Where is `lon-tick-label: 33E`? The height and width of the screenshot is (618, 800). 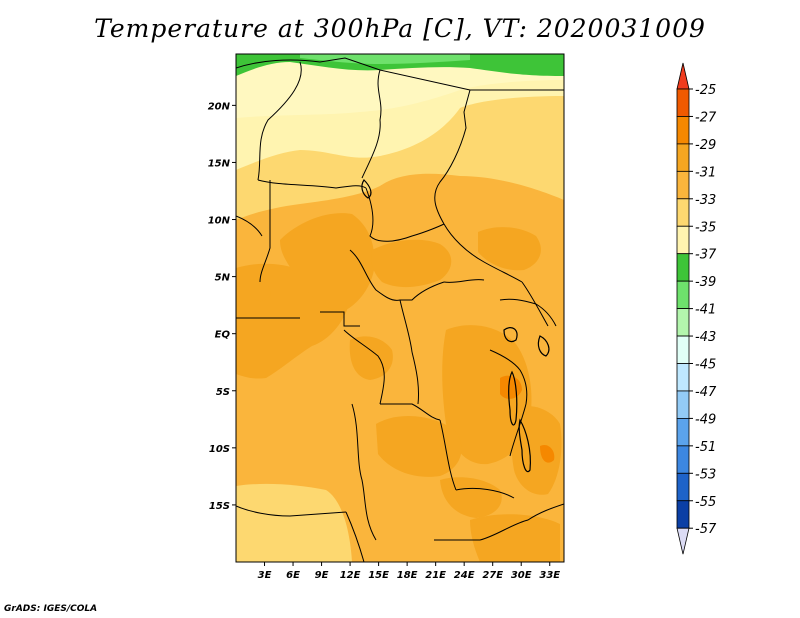
lon-tick-label: 33E is located at coordinates (549, 575).